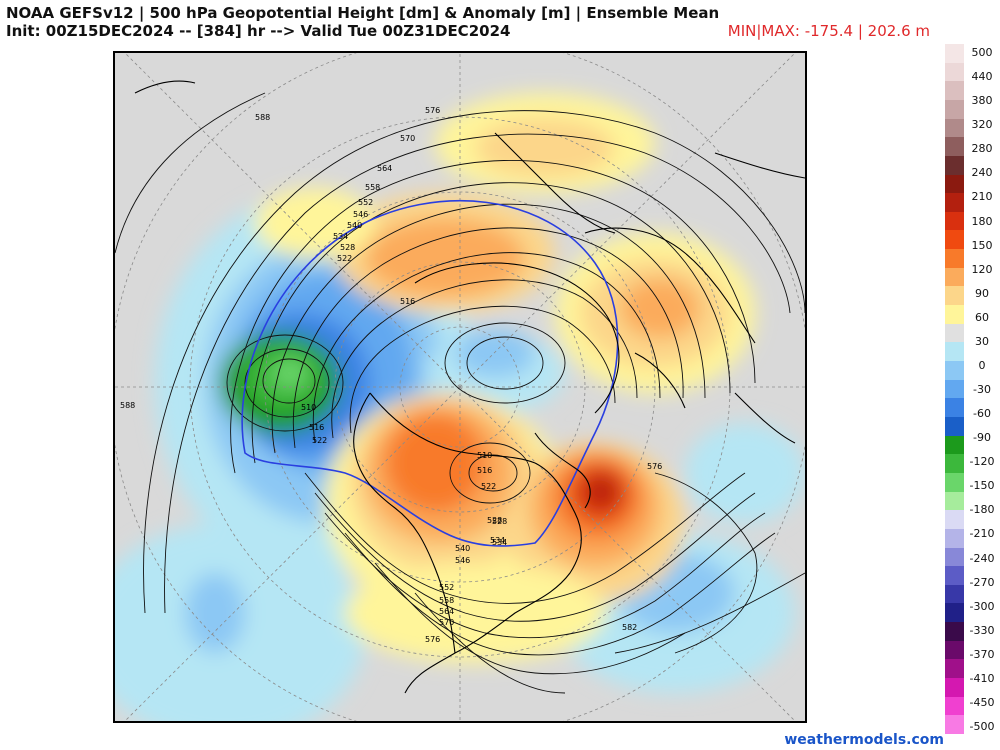 This screenshot has width=1000, height=750. What do you see at coordinates (982, 726) in the screenshot?
I see `colorbar-label: -500` at bounding box center [982, 726].